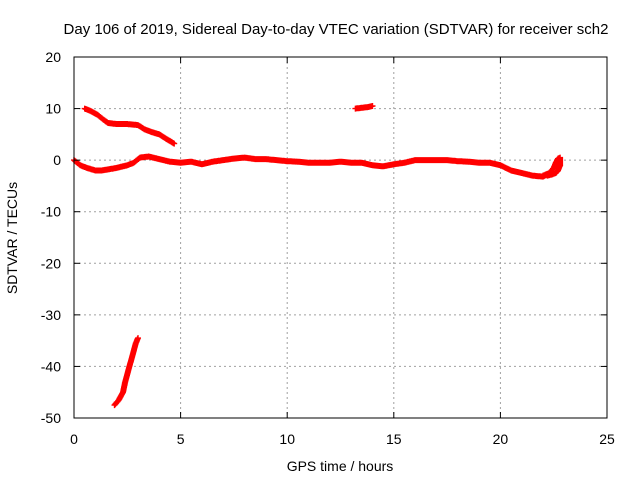  What do you see at coordinates (12, 238) in the screenshot?
I see `y-axis-label: SDTVAR / TECUs` at bounding box center [12, 238].